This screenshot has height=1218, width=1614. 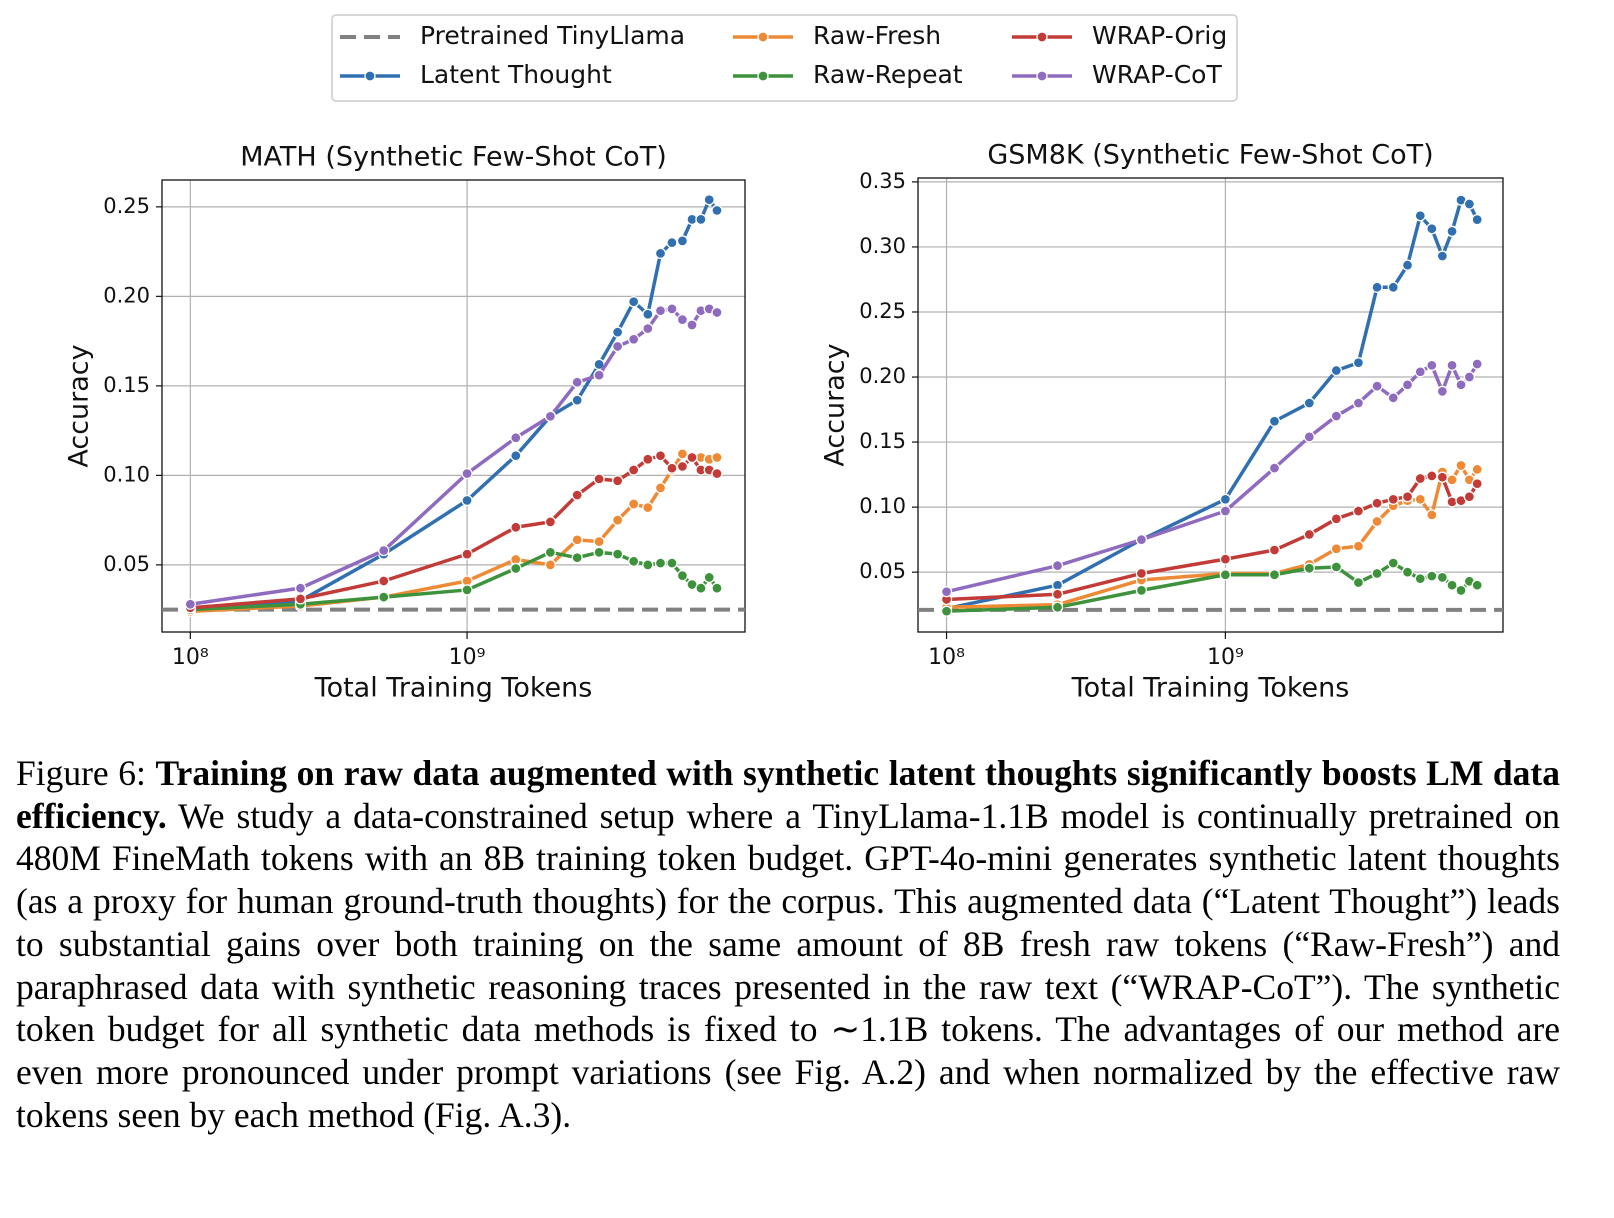 What do you see at coordinates (1157, 74) in the screenshot?
I see `legend-label: WRAP-CoT` at bounding box center [1157, 74].